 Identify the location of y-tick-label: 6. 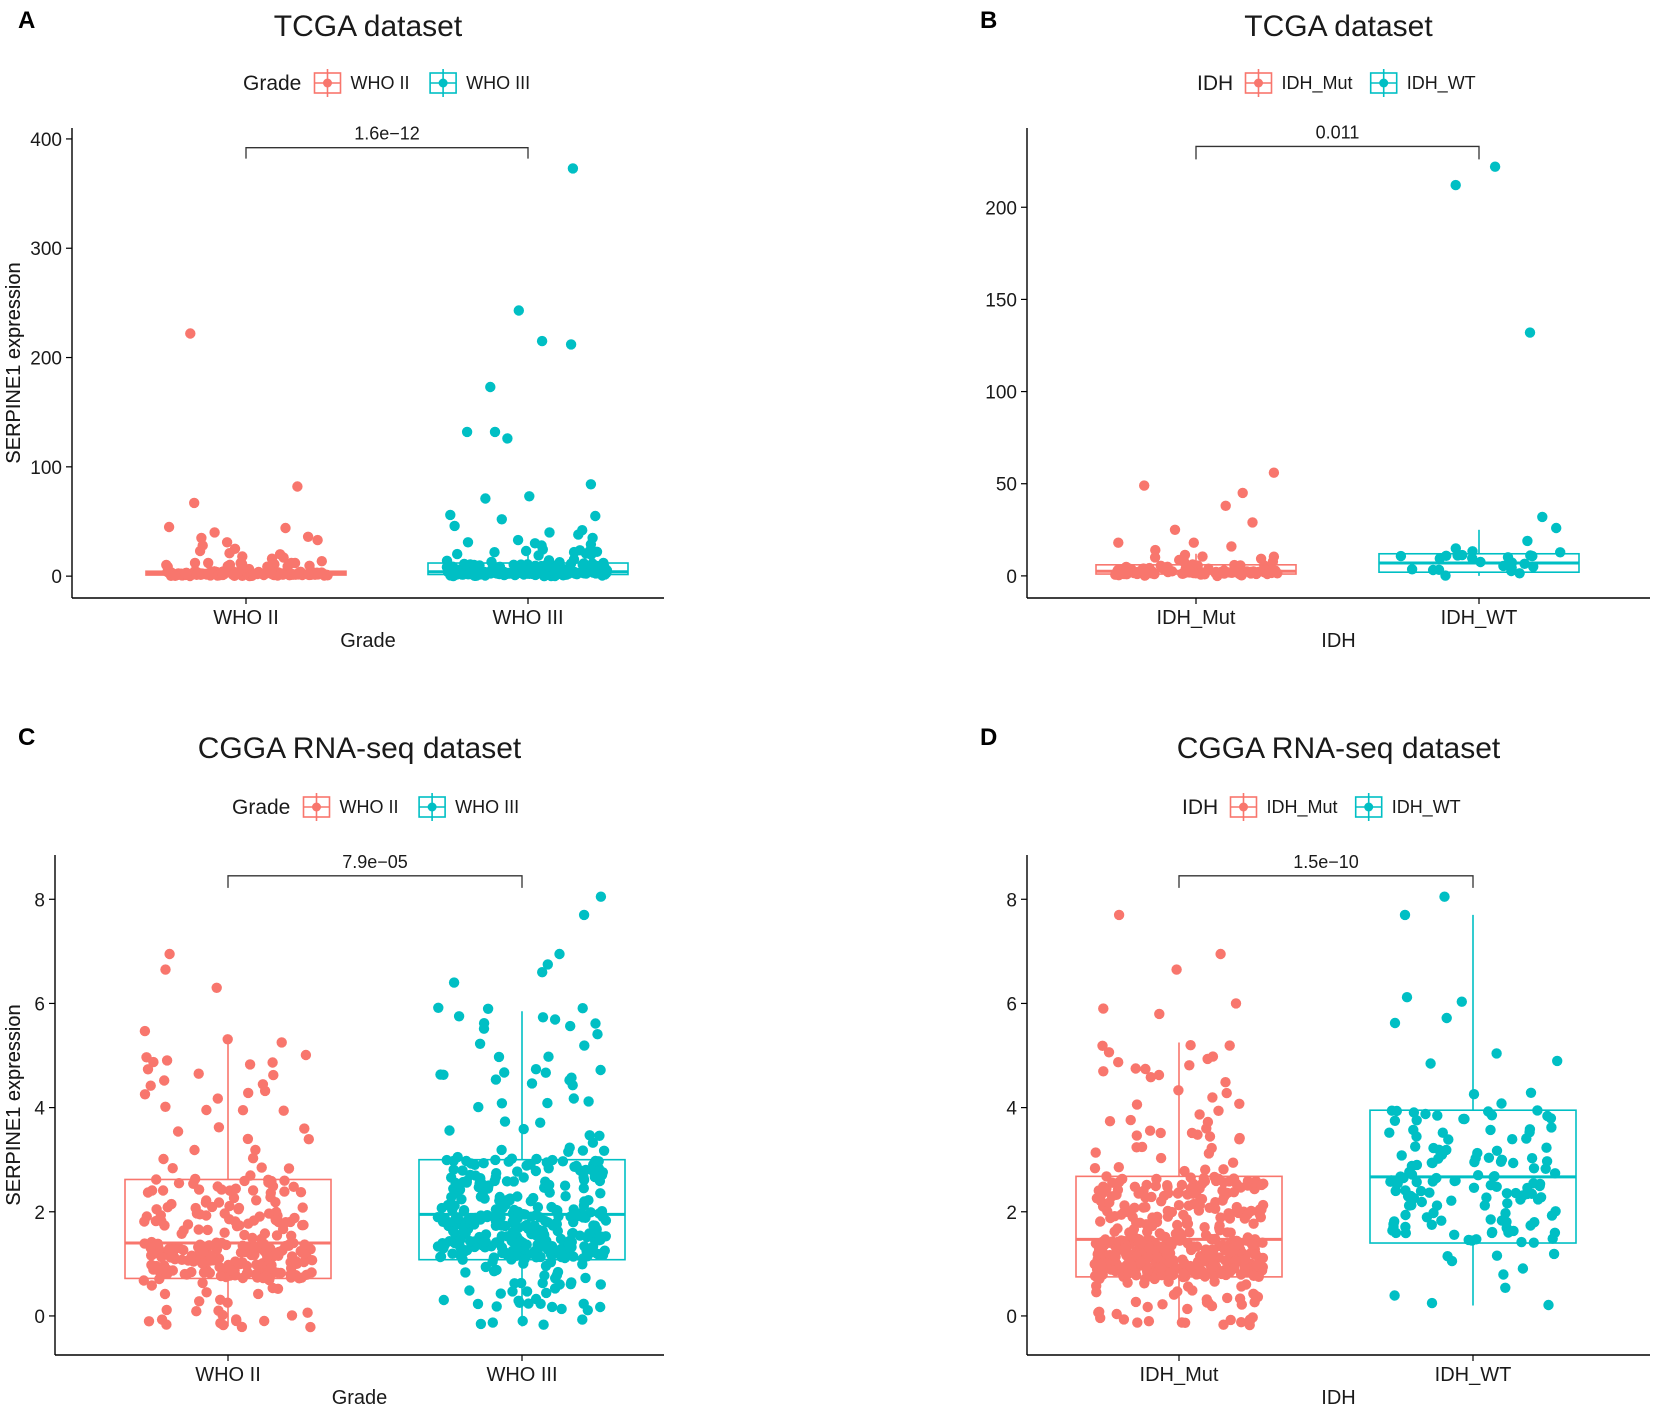
(1011, 1004).